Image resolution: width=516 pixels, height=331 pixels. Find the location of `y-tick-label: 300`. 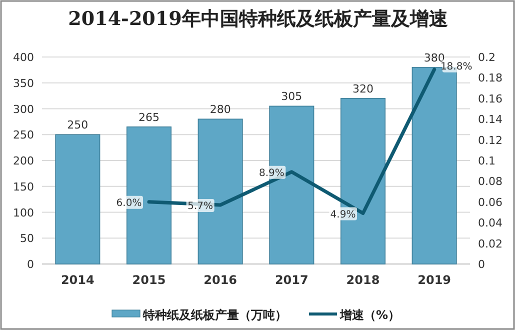

y-tick-label: 300 is located at coordinates (23, 109).